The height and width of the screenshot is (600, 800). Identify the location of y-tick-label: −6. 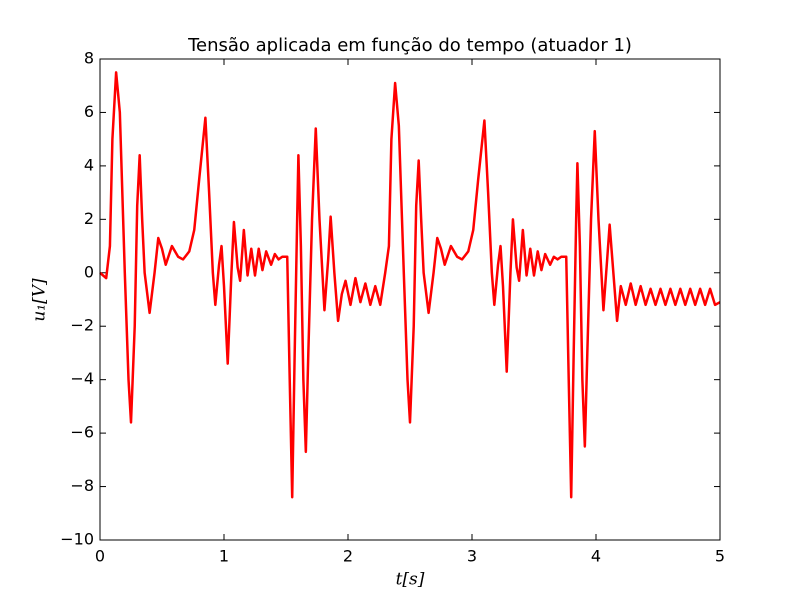
(82, 432).